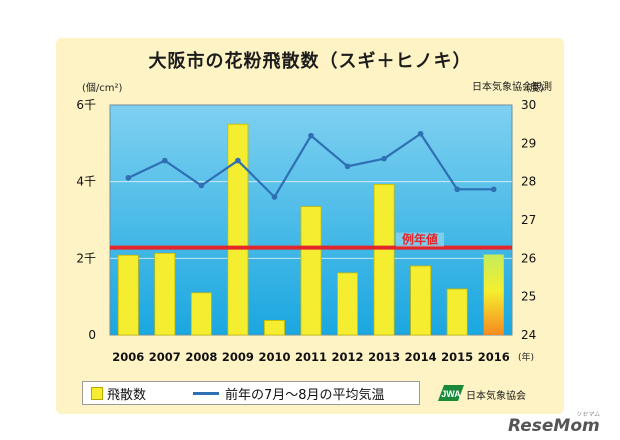  Describe the element at coordinates (128, 357) in the screenshot. I see `x-tick-label: 2006` at that location.